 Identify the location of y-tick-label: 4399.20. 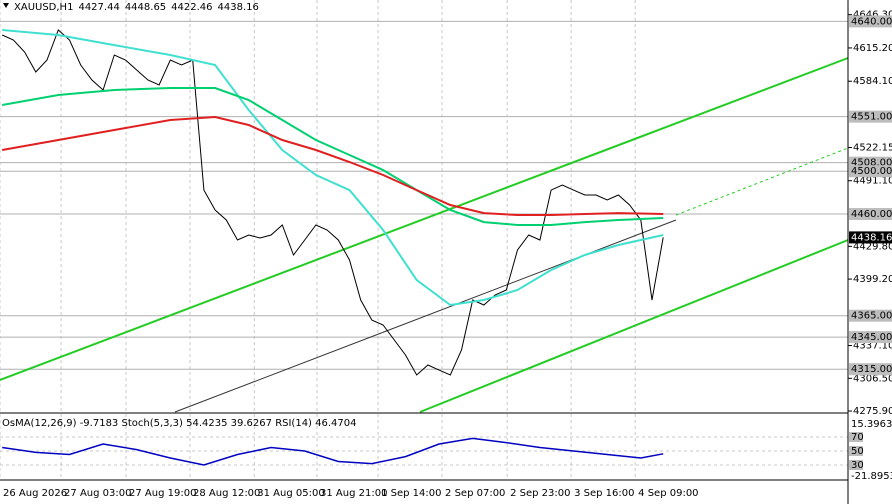
(872, 279).